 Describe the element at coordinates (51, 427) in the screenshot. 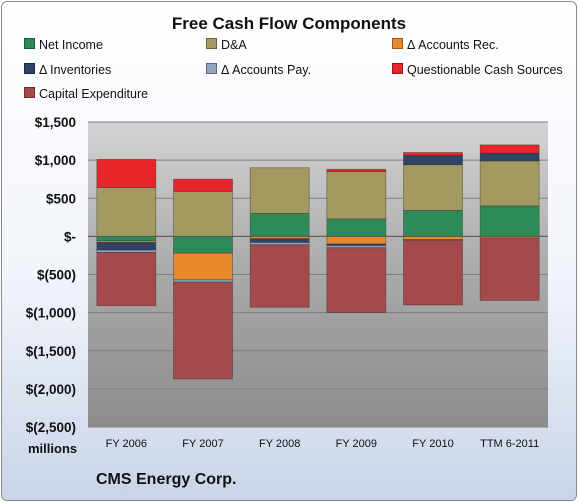

I see `y-tick-label: $(2,500)` at that location.